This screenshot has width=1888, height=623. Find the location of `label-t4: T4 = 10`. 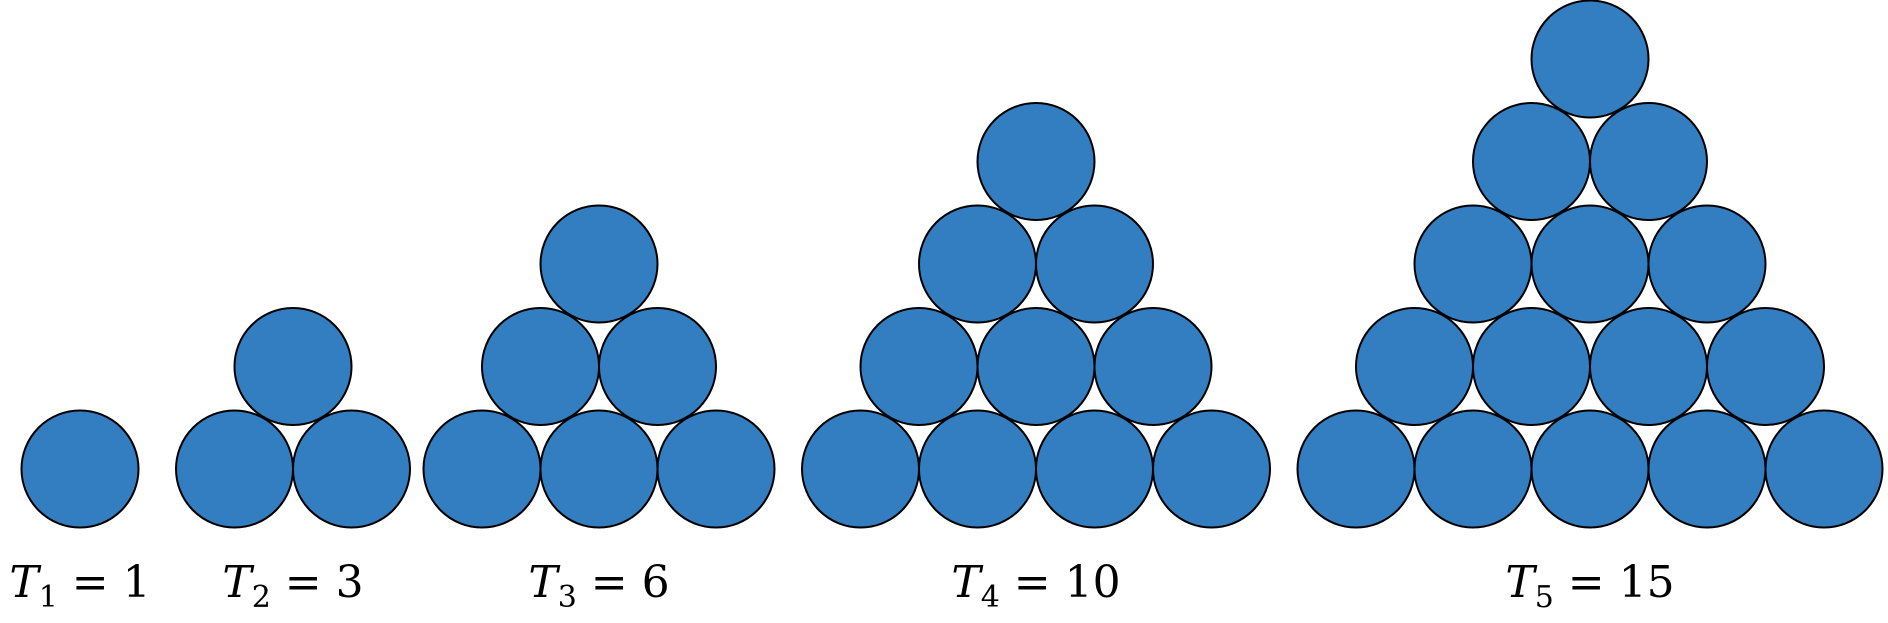

label-t4: T4 = 10 is located at coordinates (1035, 586).